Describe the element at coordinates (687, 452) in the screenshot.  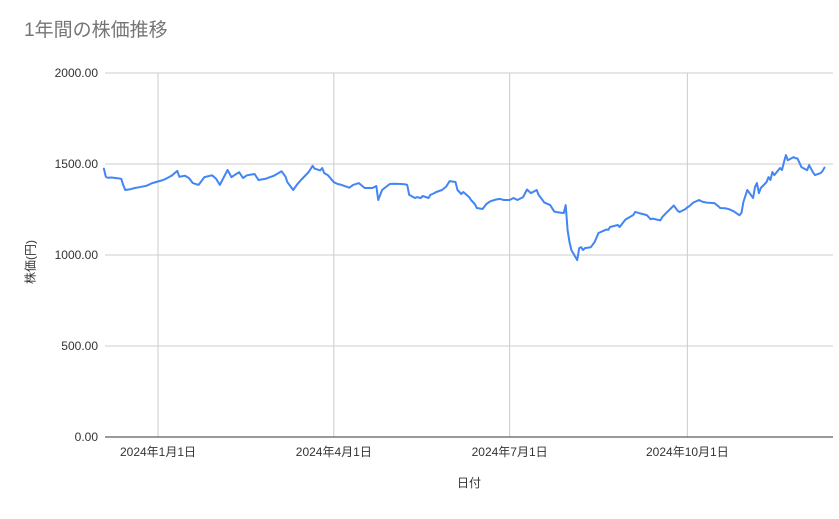
I see `x-tick-label: 2024年10月1日` at that location.